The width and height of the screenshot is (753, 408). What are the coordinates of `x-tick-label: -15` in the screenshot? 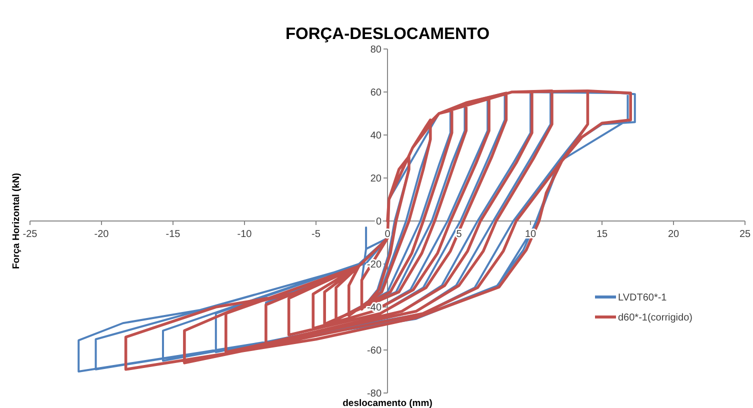 It's located at (173, 234).